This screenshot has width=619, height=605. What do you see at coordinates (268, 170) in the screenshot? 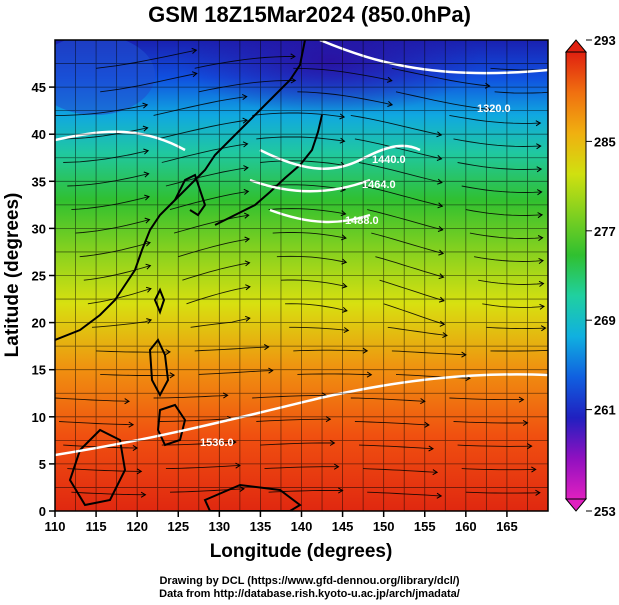
I see `coast-japan` at bounding box center [268, 170].